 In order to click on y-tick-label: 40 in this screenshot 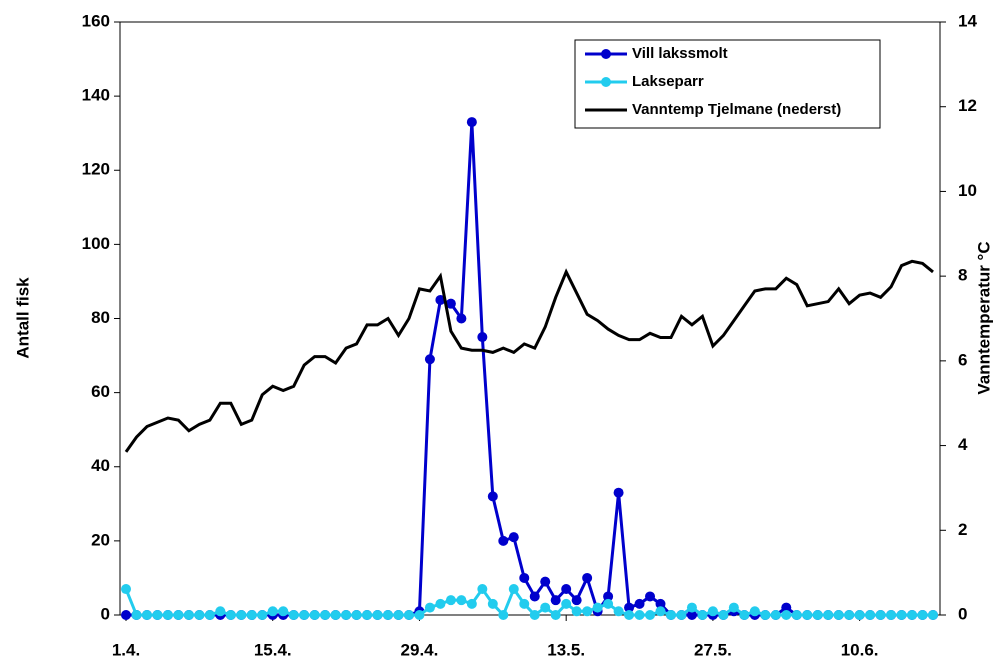, I will do `click(100, 465)`.